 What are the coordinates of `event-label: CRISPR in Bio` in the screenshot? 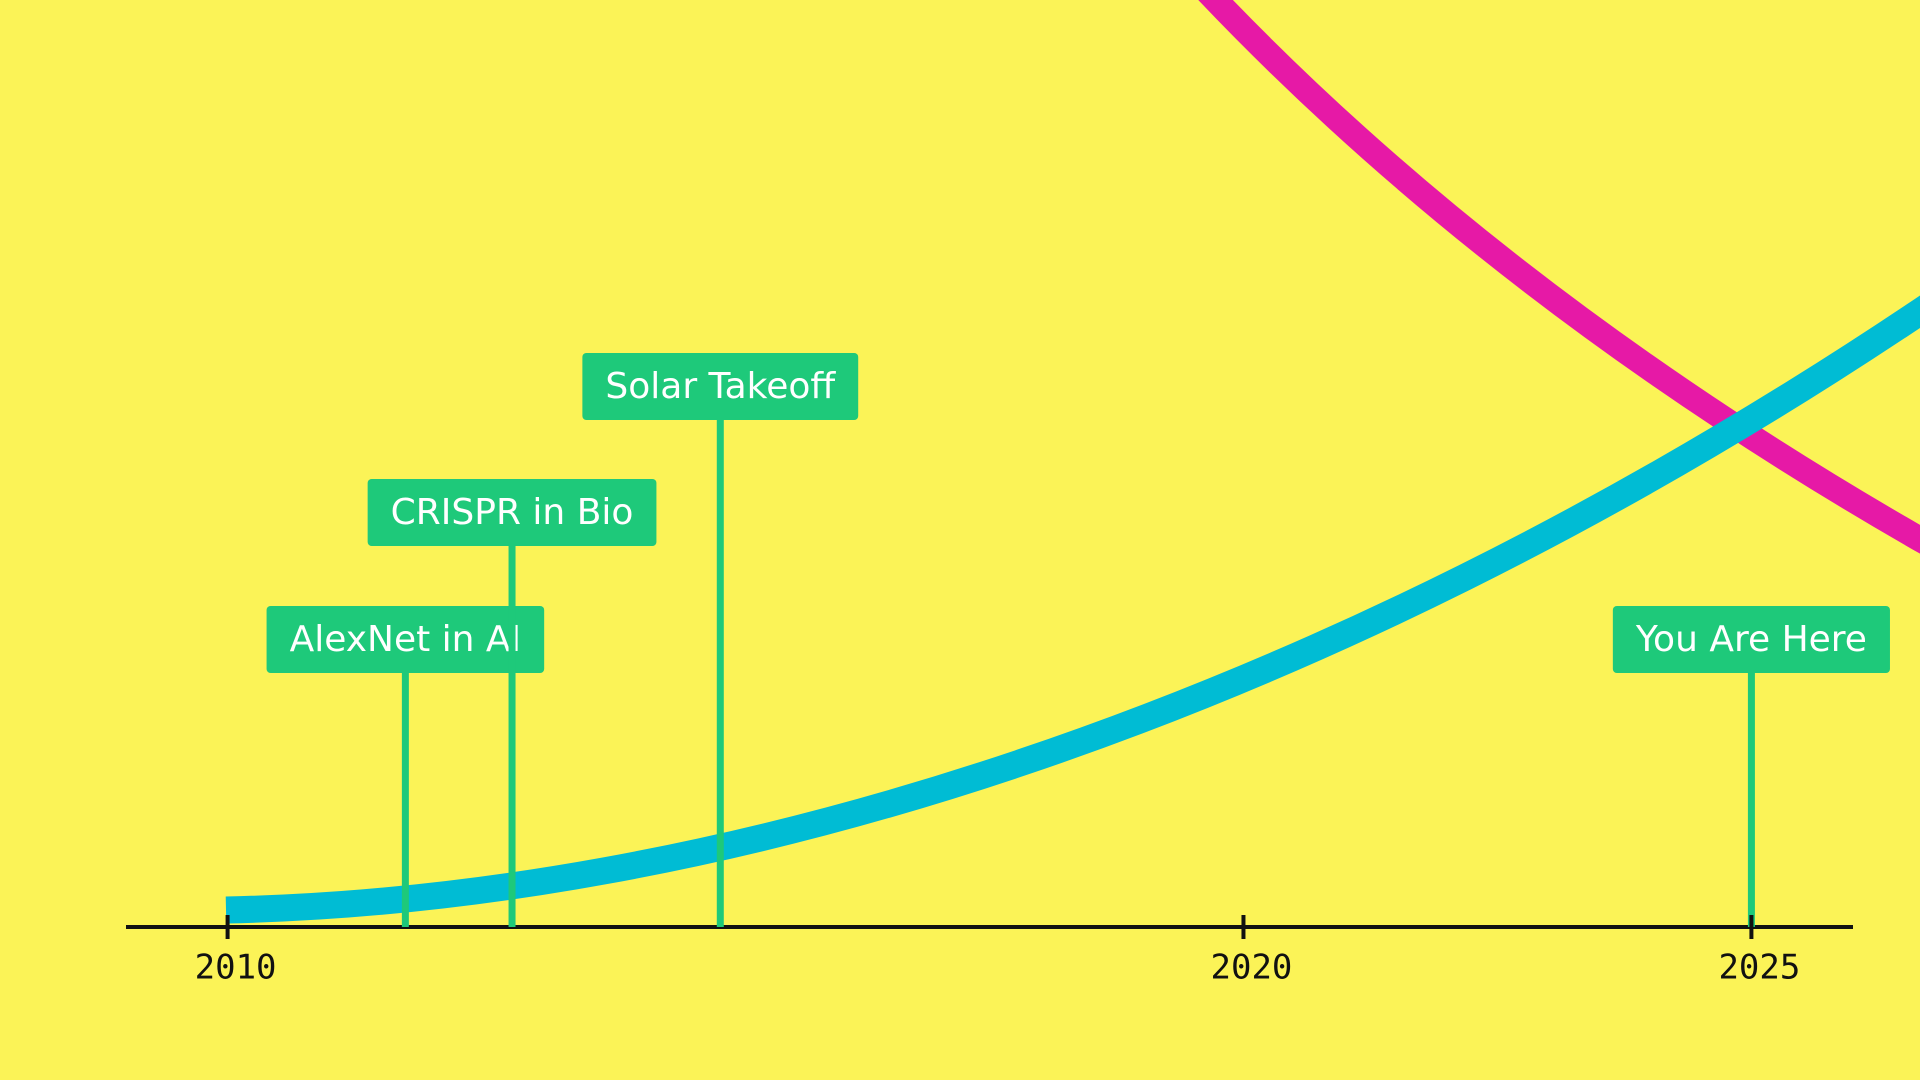 It's located at (512, 512).